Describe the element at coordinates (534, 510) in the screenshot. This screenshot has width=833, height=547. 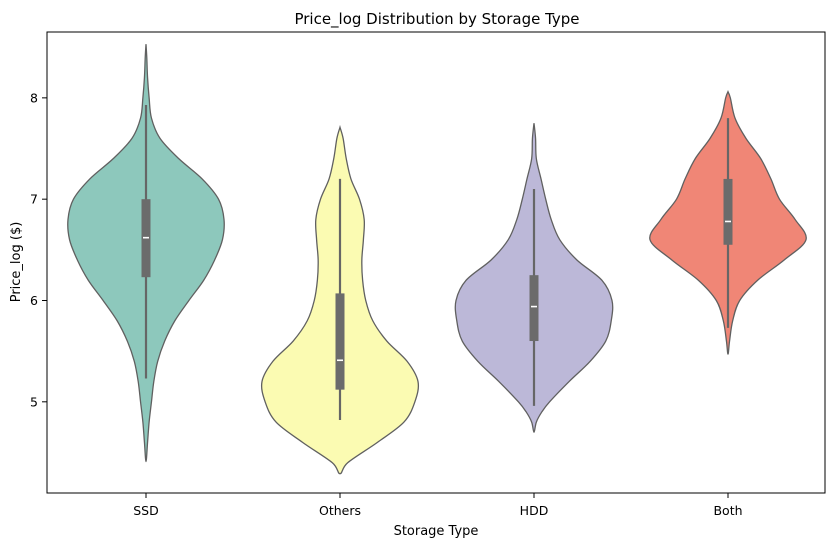
I see `x-tick-label: HDD` at that location.